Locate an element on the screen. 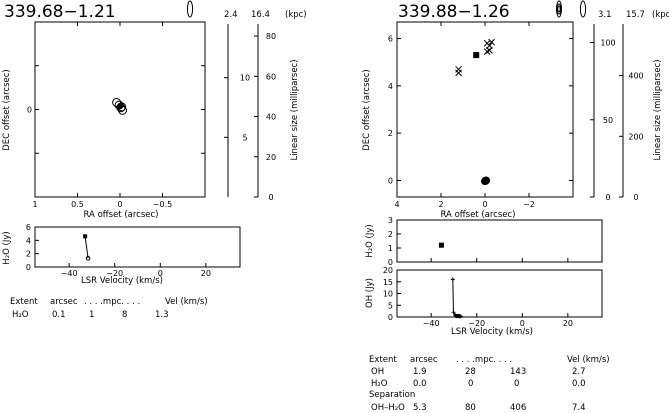  right-h2o-square is located at coordinates (441, 245).